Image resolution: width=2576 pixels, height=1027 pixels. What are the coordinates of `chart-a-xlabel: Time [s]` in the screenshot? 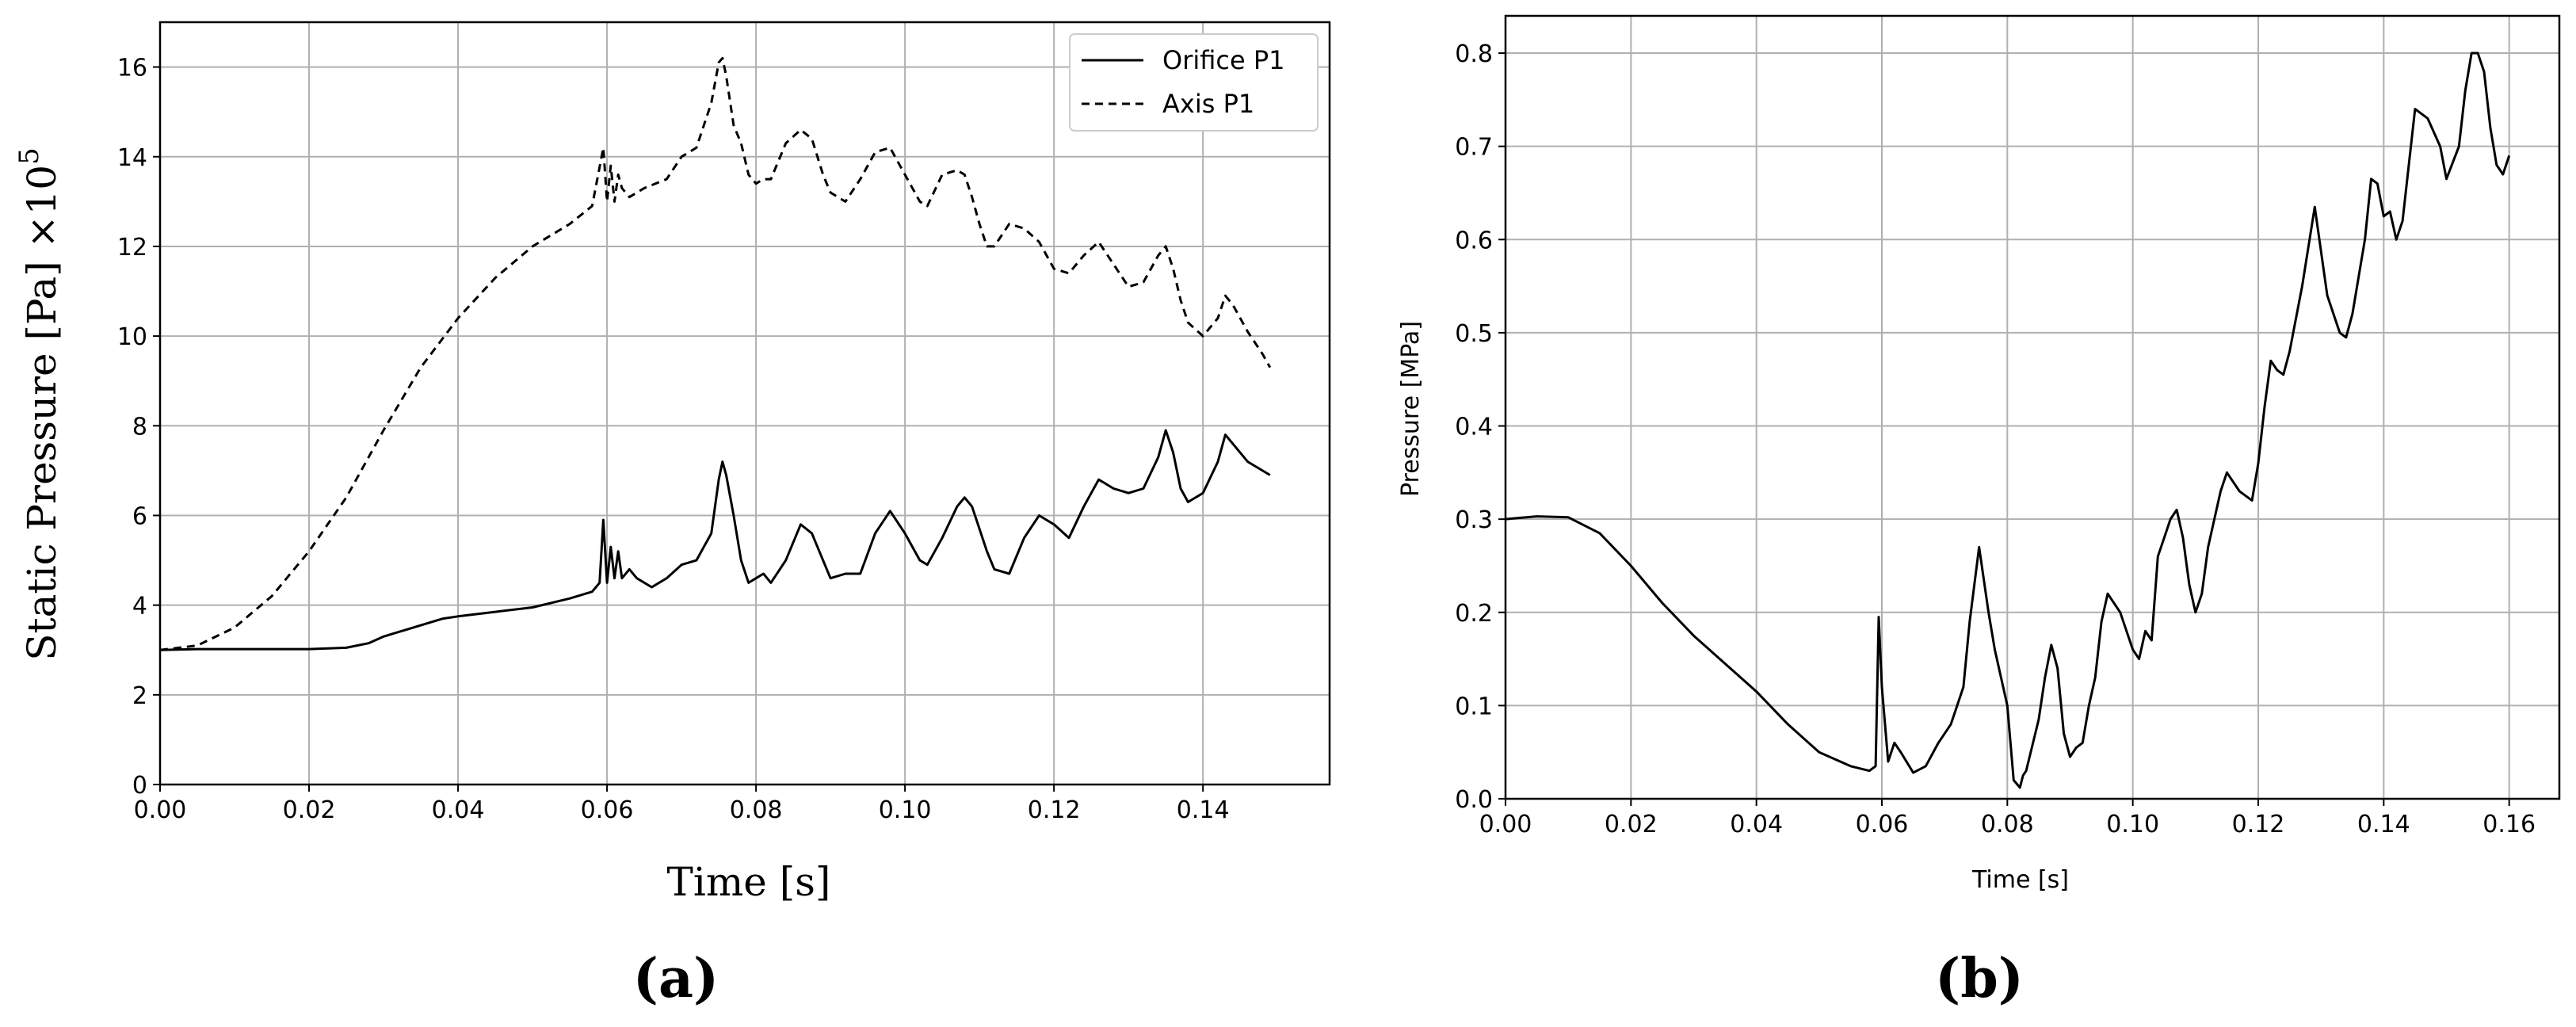 It's located at (749, 882).